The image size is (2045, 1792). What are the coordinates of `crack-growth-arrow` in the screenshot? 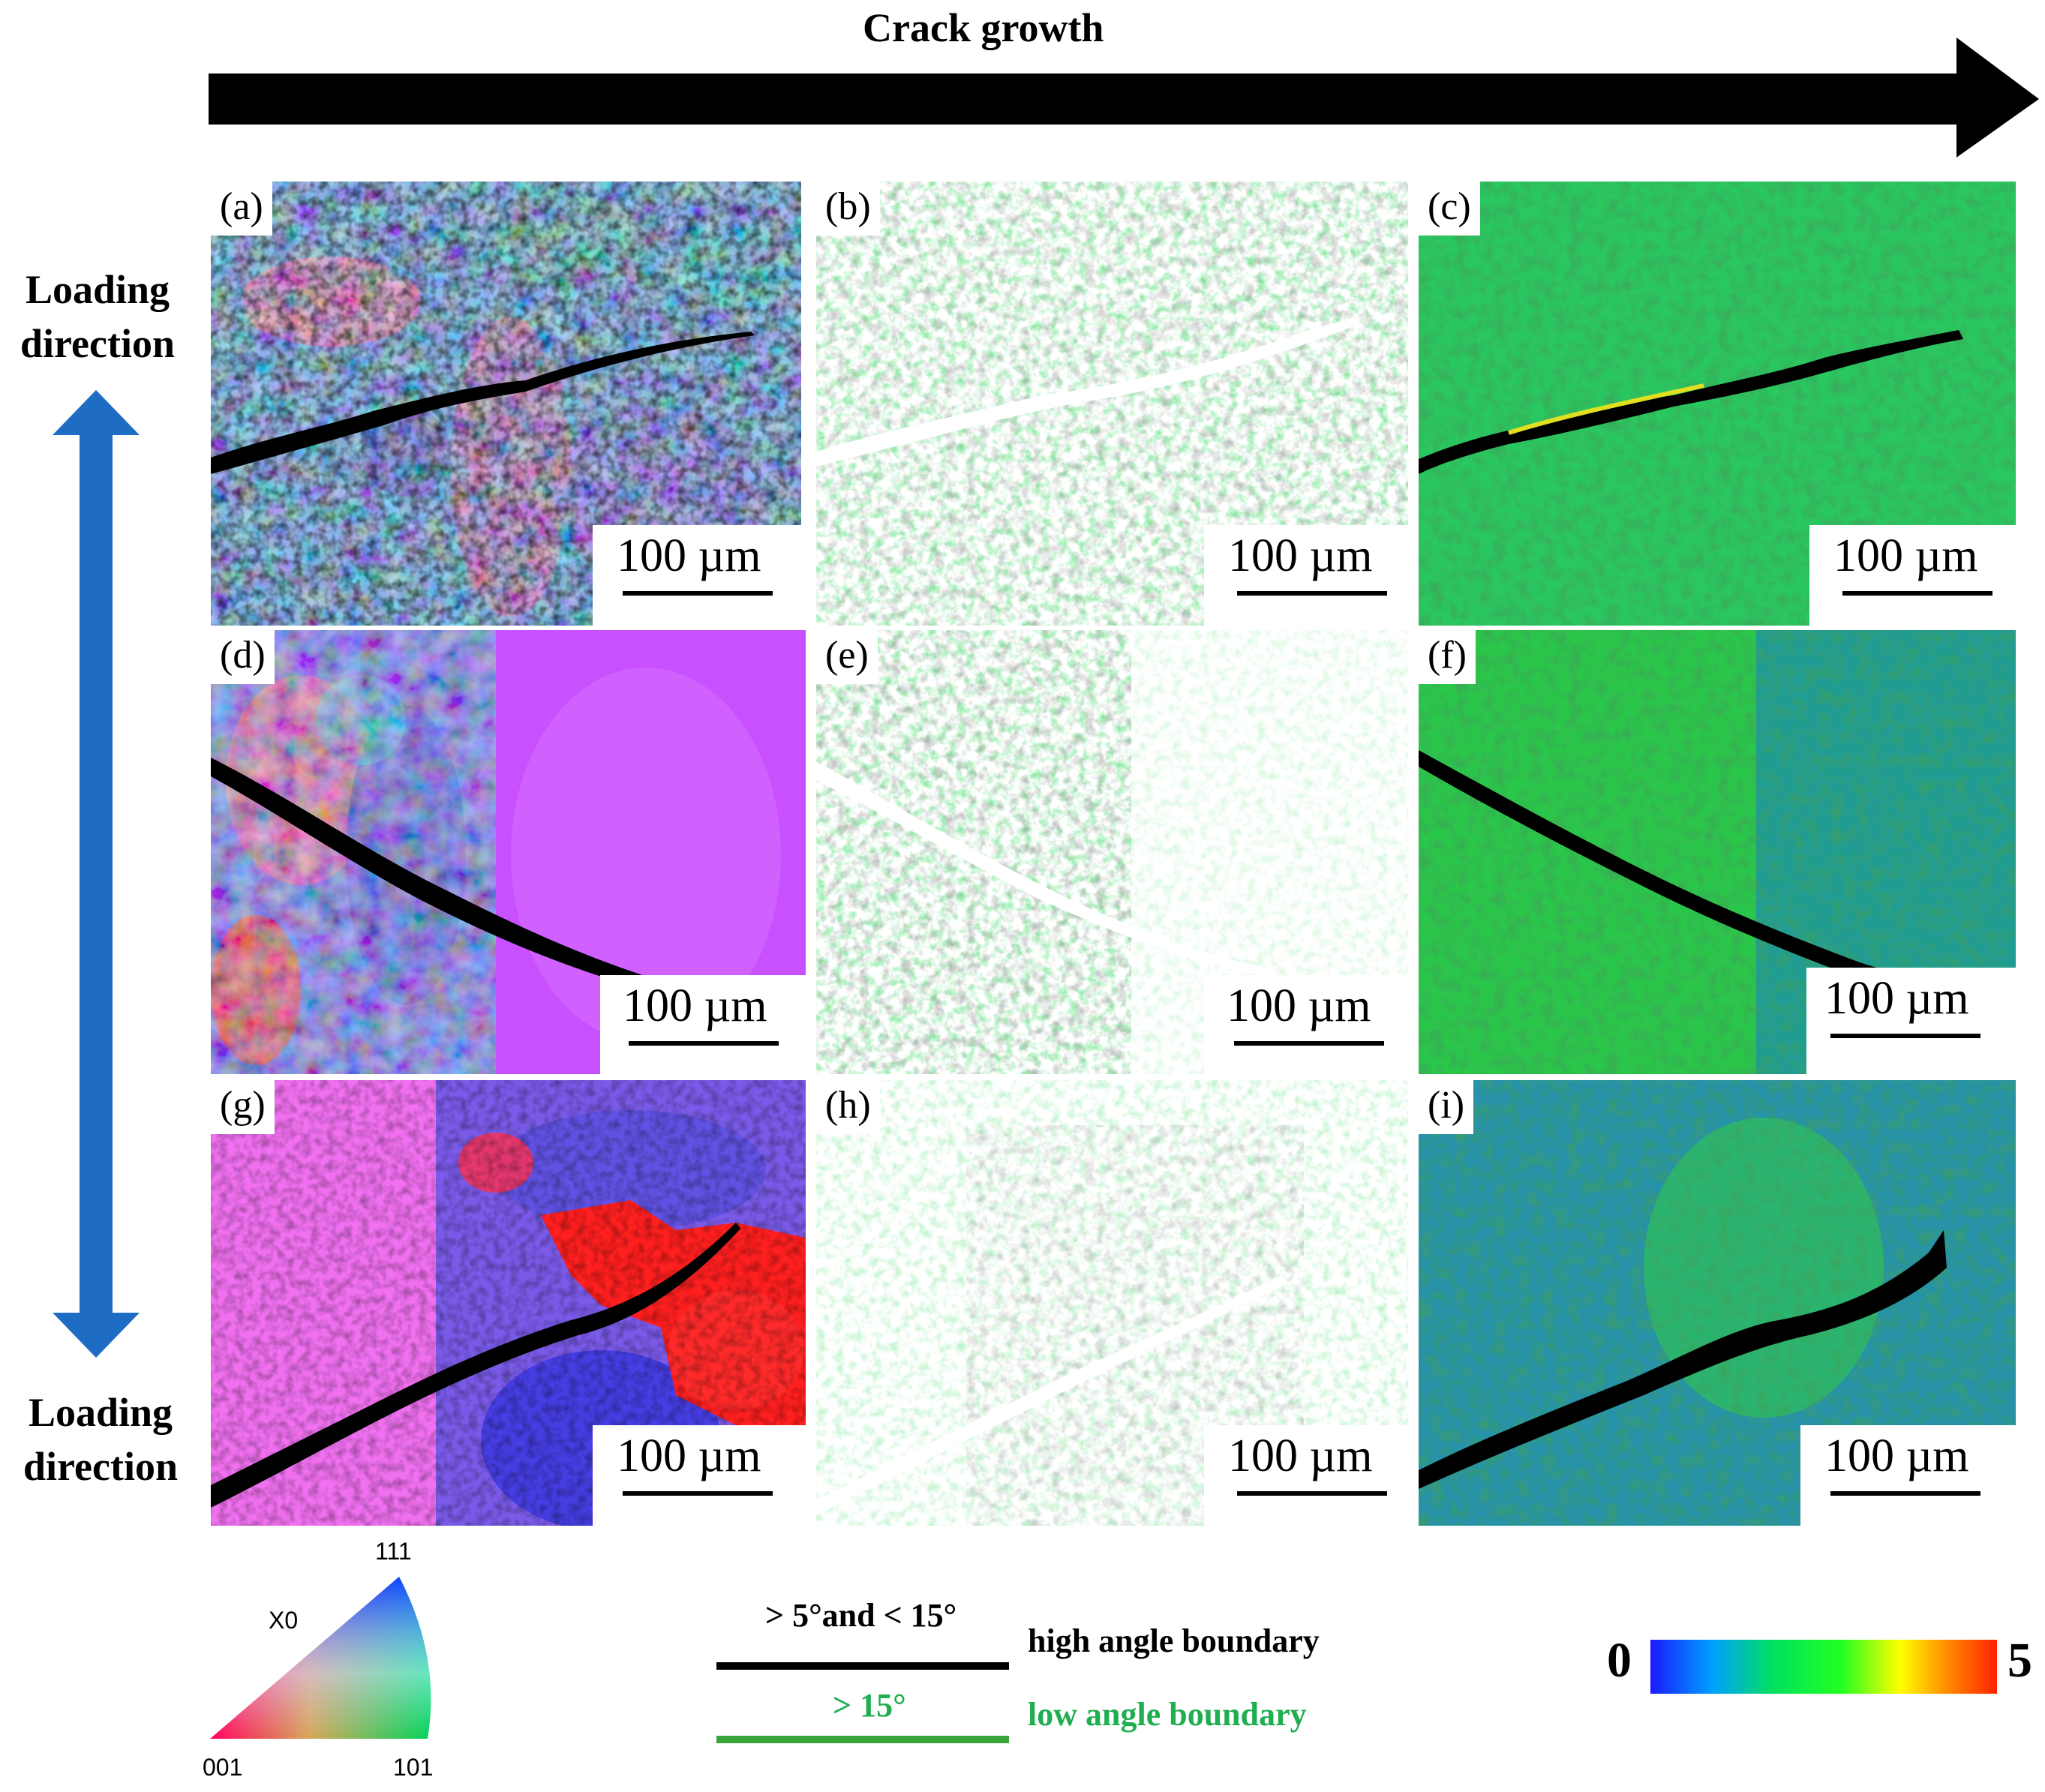 It's located at (1124, 98).